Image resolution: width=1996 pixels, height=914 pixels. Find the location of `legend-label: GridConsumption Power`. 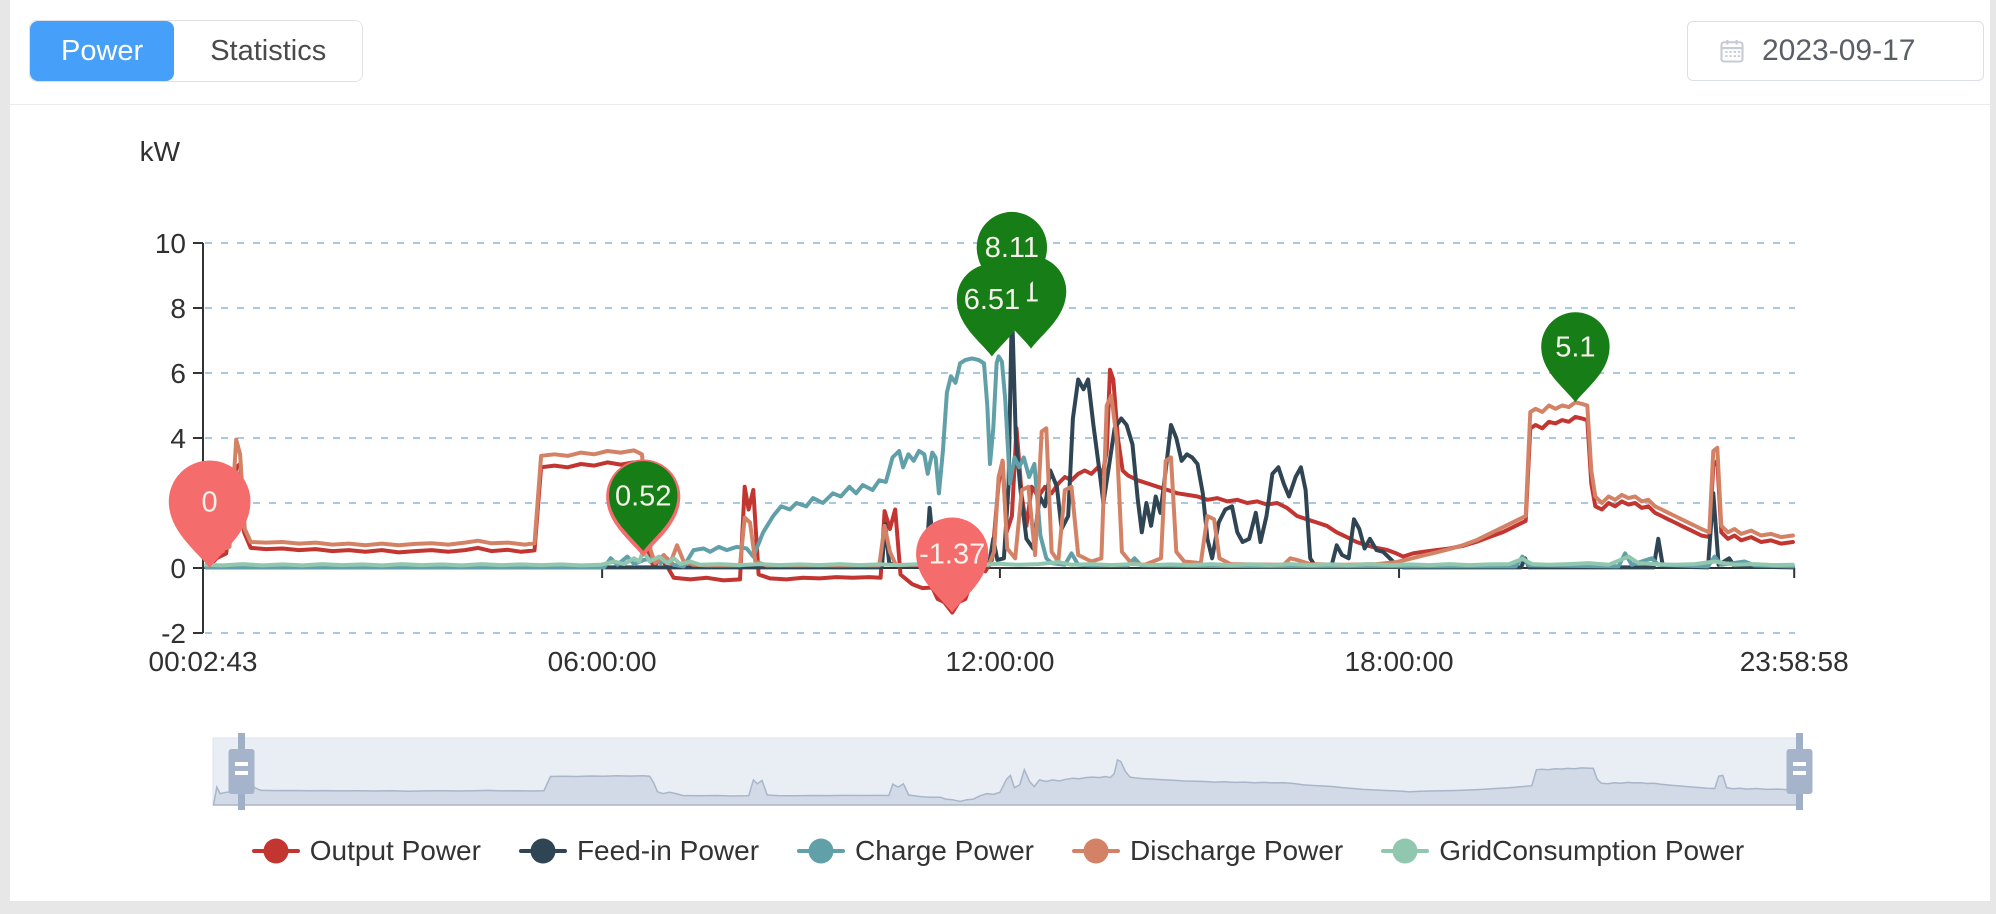

legend-label: GridConsumption Power is located at coordinates (1592, 850).